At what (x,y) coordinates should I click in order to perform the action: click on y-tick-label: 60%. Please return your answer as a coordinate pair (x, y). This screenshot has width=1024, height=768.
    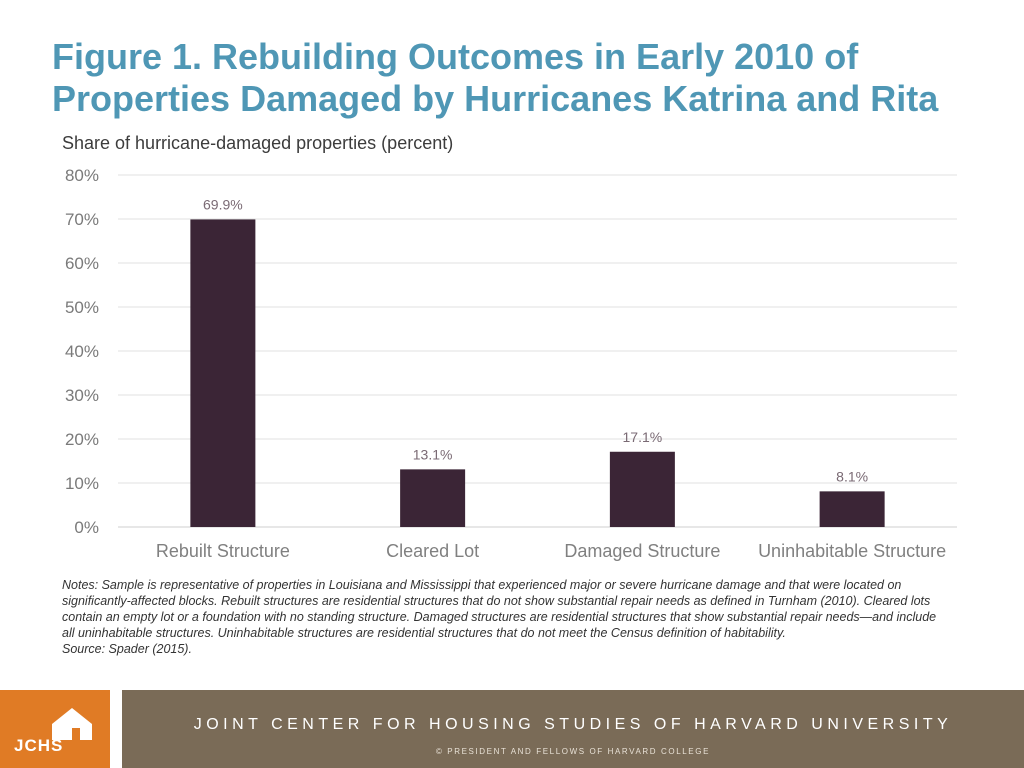
    Looking at the image, I should click on (82, 263).